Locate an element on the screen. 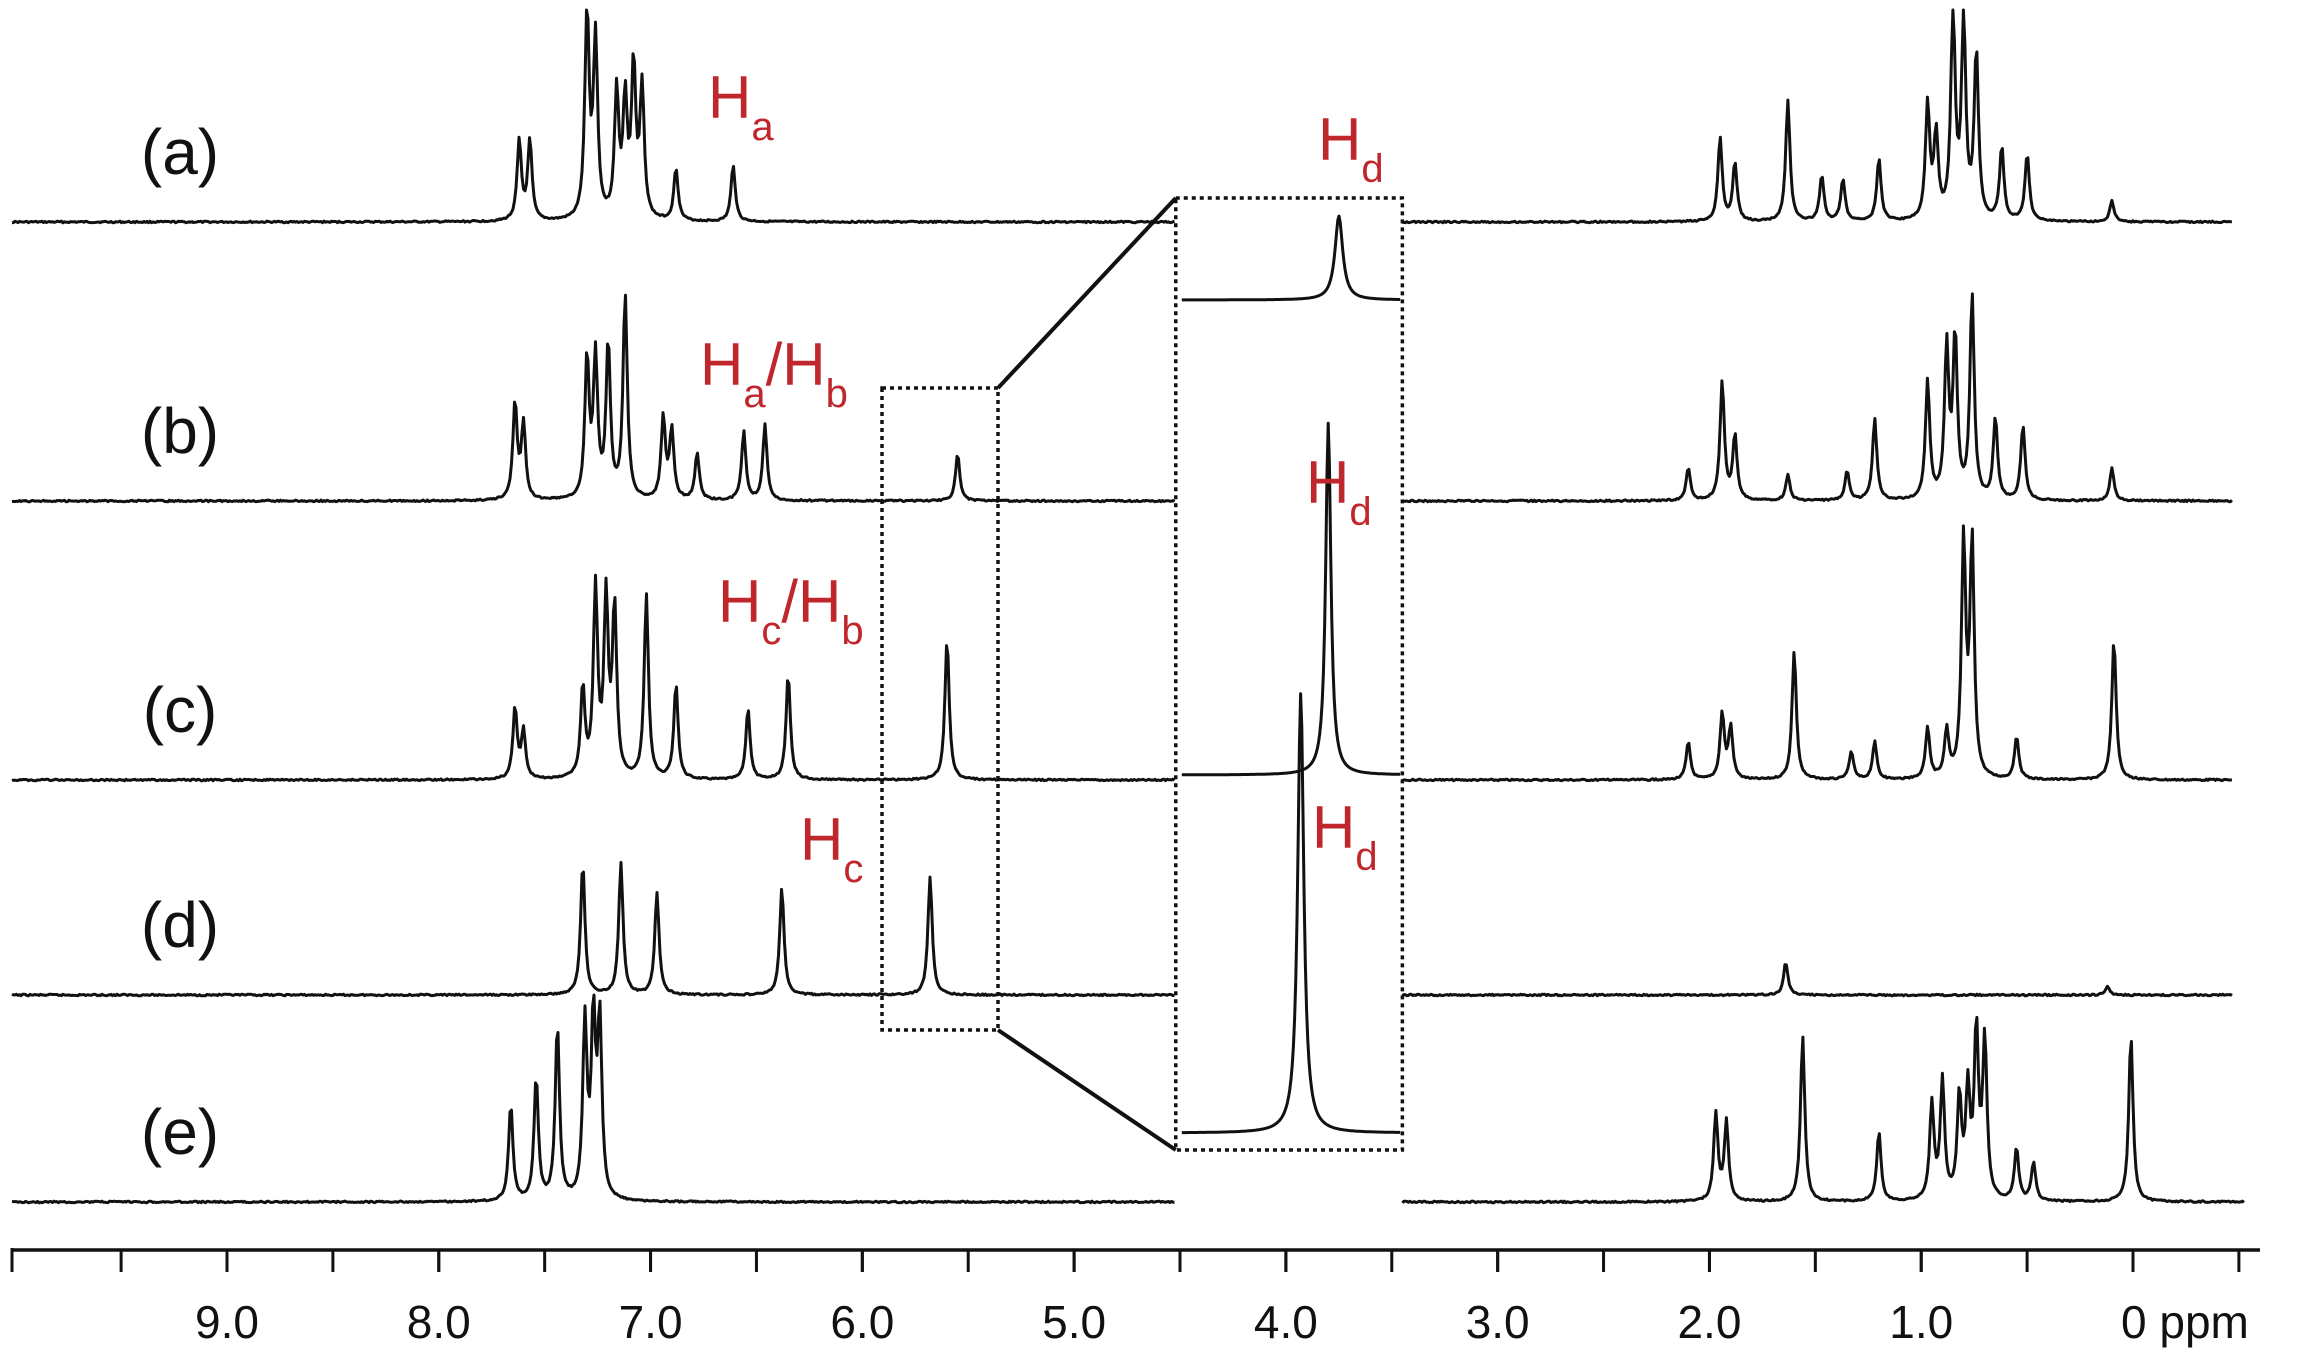 The height and width of the screenshot is (1363, 2302). spectrum-d is located at coordinates (1122, 929).